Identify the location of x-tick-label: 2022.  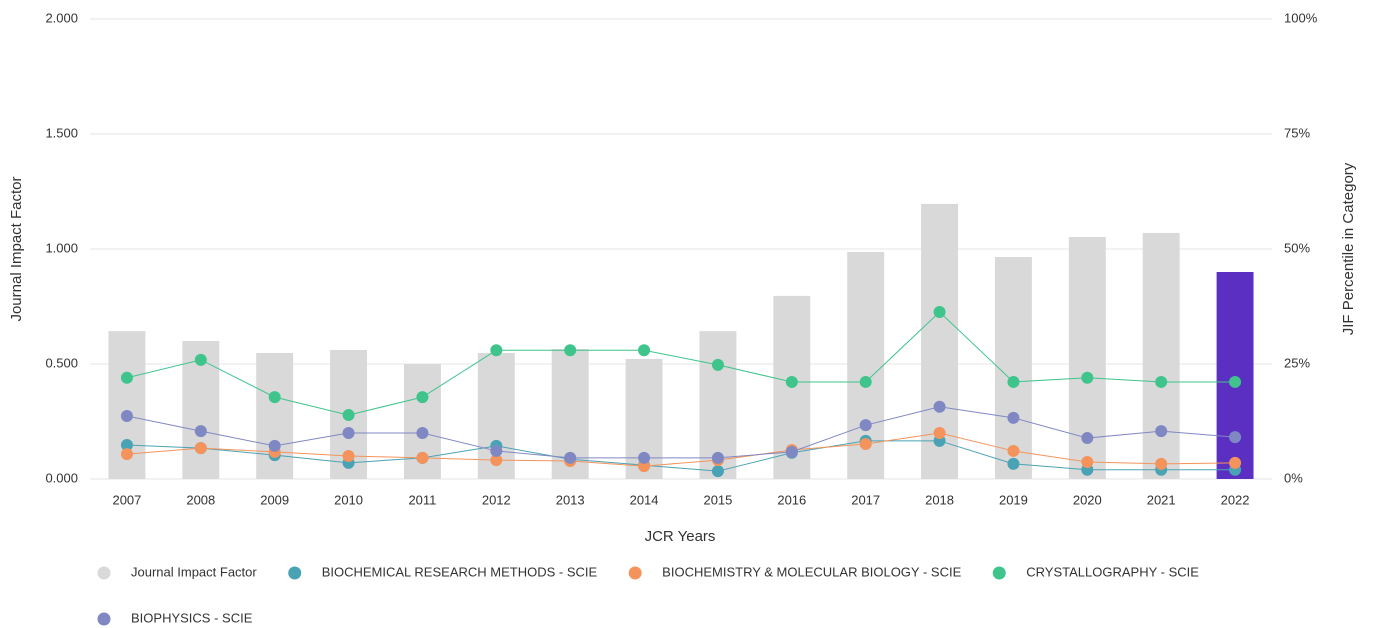
(1235, 499).